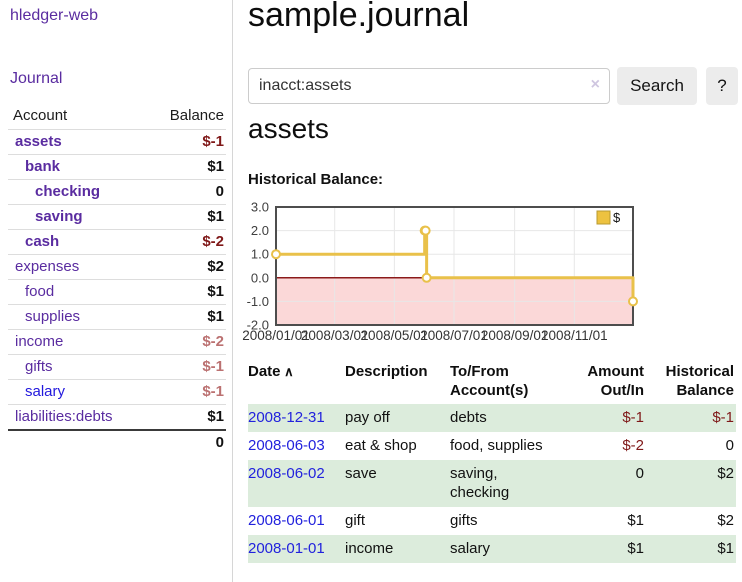  What do you see at coordinates (77, 167) in the screenshot?
I see `account-name-cell: bank` at bounding box center [77, 167].